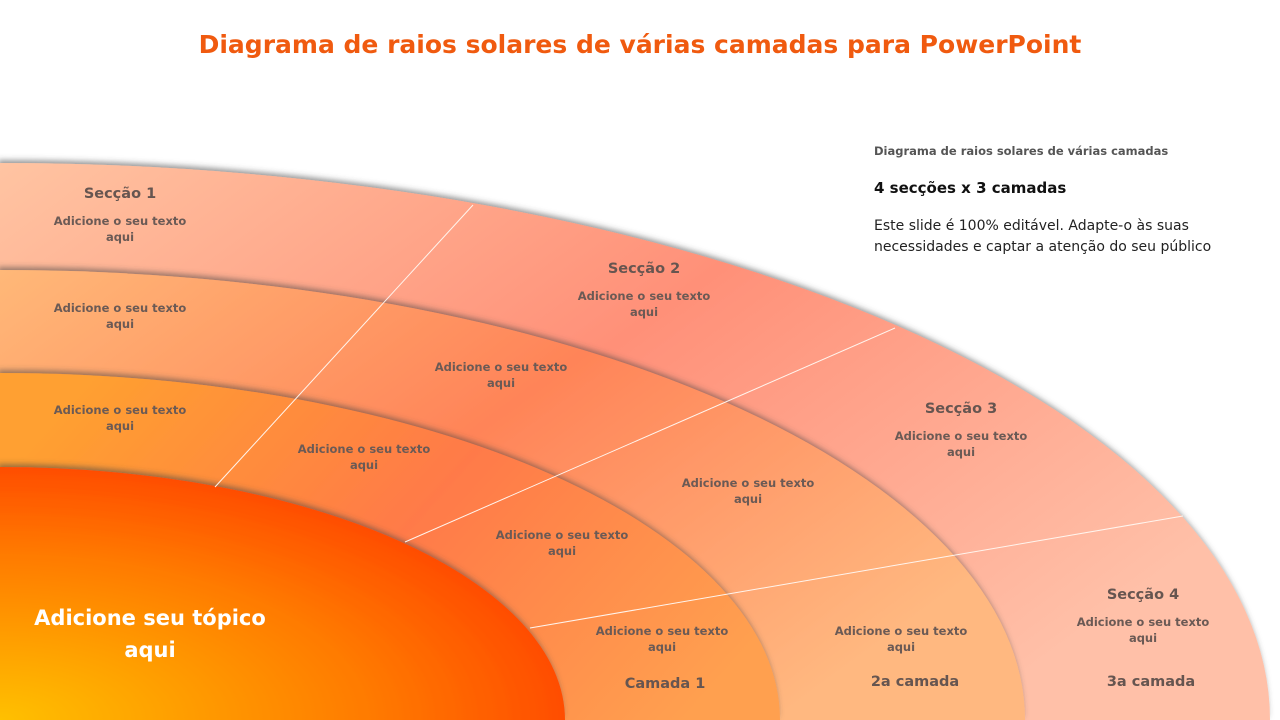 This screenshot has width=1280, height=720. What do you see at coordinates (644, 269) in the screenshot?
I see `section-2-label: Secção 2` at bounding box center [644, 269].